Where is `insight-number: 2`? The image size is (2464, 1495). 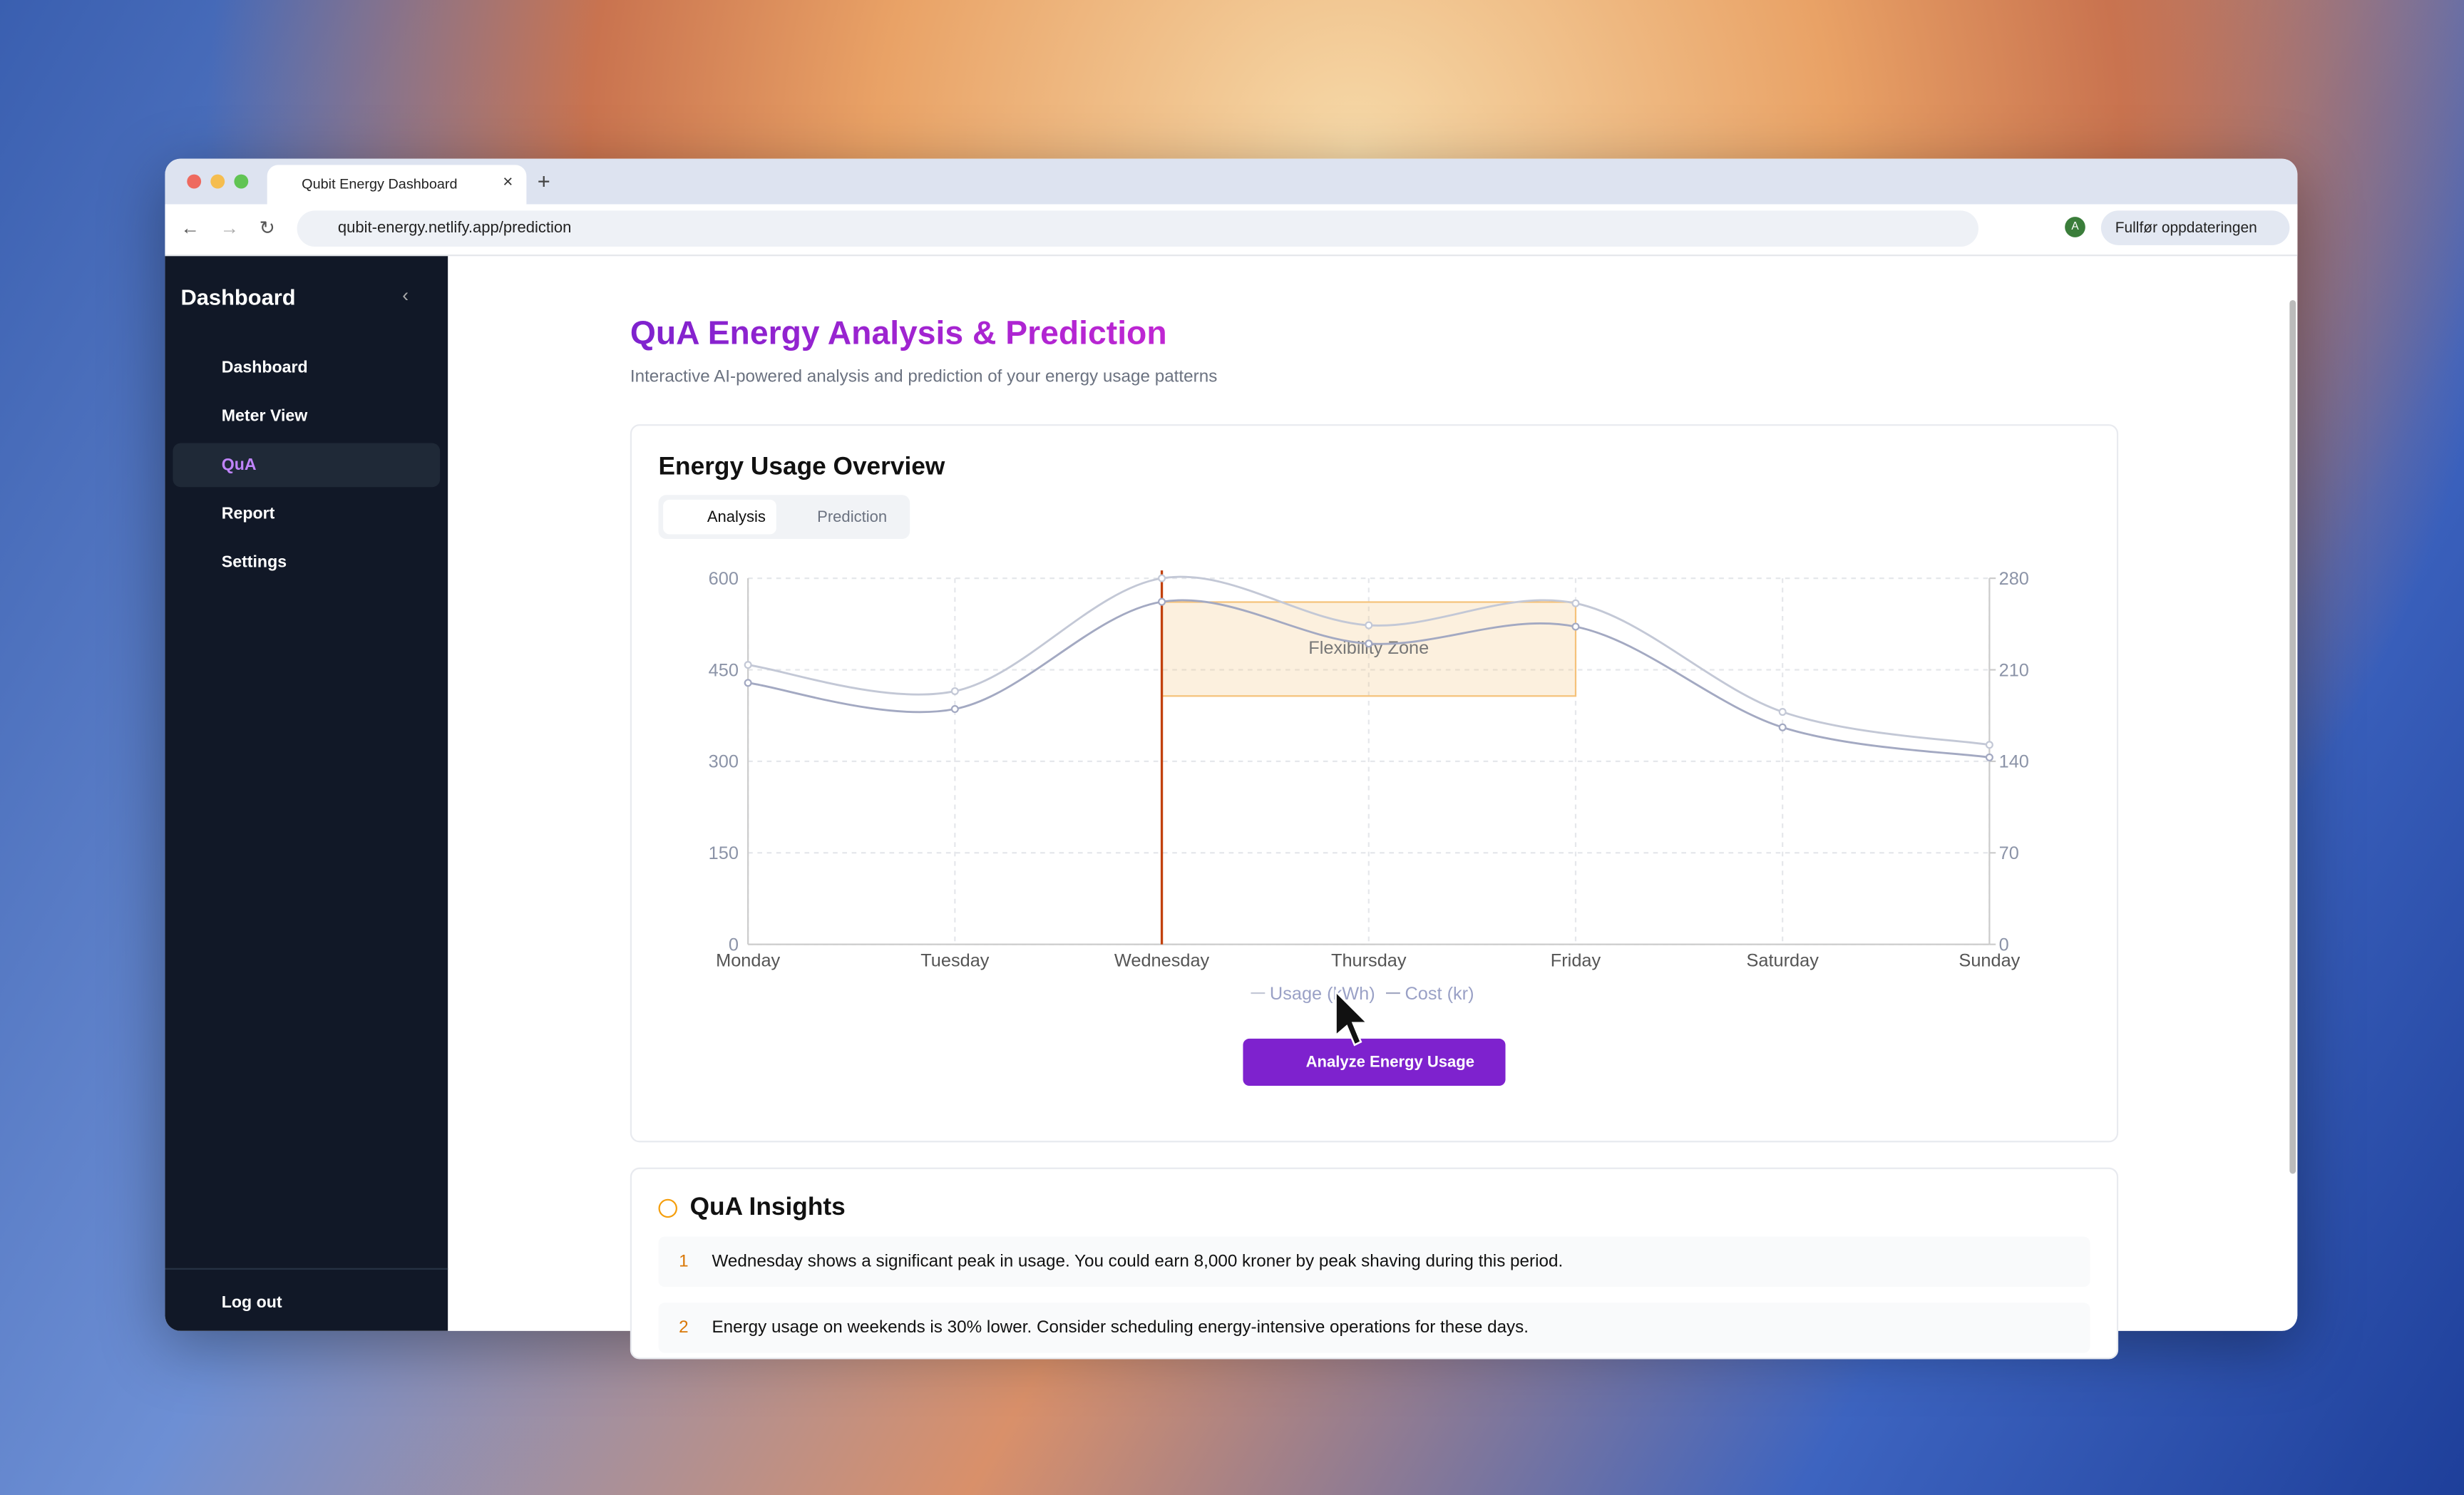
insight-number: 2 is located at coordinates (684, 1327).